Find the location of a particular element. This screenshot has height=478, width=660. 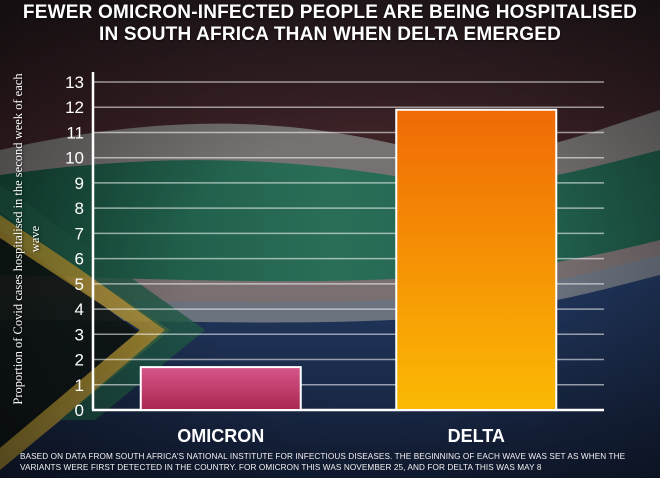

y-tick-label-9: 9 is located at coordinates (79, 183).